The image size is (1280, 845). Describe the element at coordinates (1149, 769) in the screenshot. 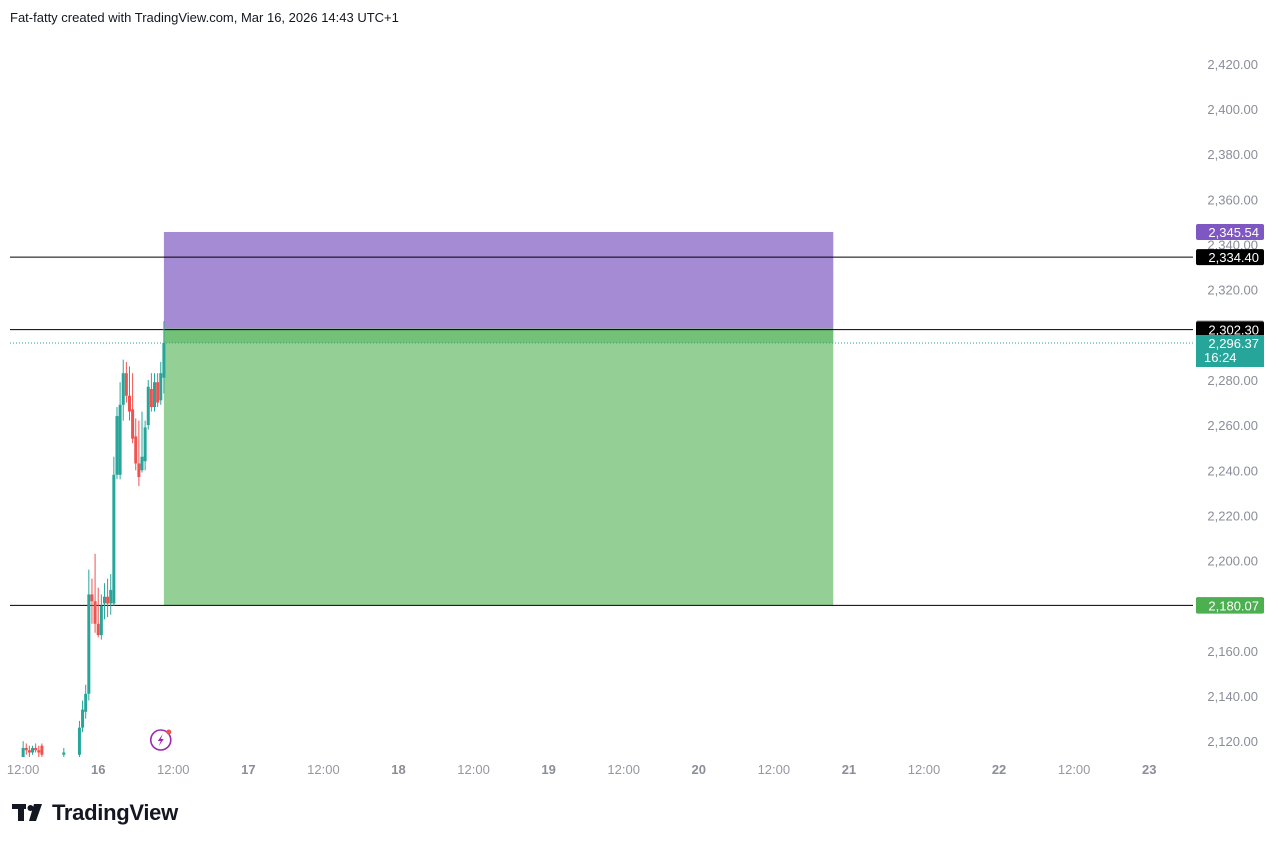

I see `time-tick-label: 23` at that location.